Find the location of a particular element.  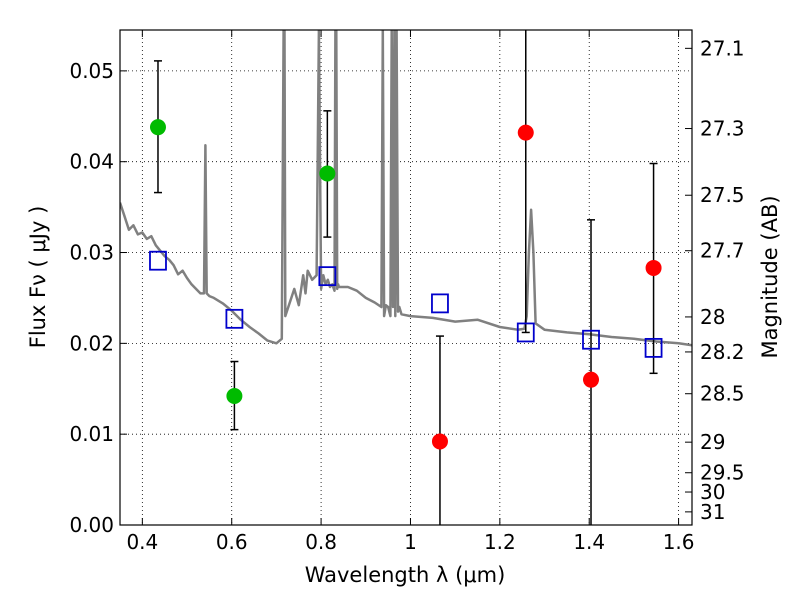

y2-tick-label: 29.5 is located at coordinates (722, 473).